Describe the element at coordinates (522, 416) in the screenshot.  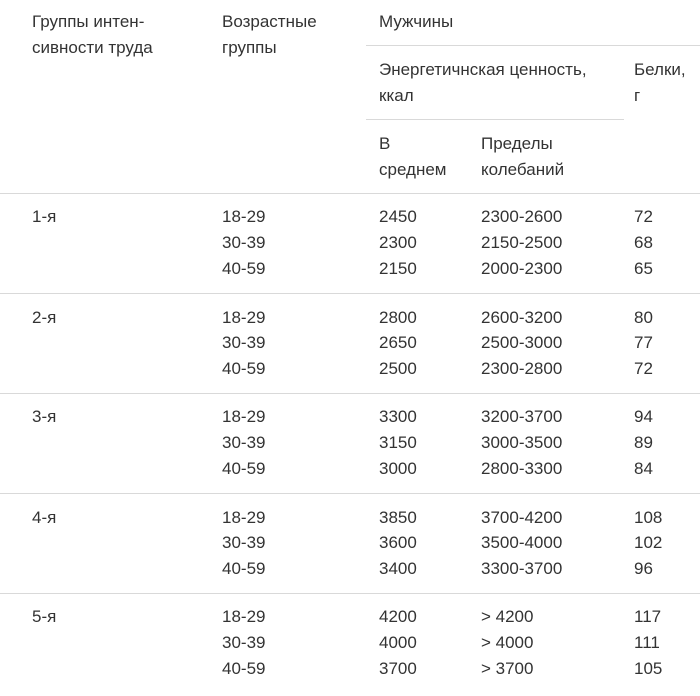
I see `row-range: 3200-3700` at that location.